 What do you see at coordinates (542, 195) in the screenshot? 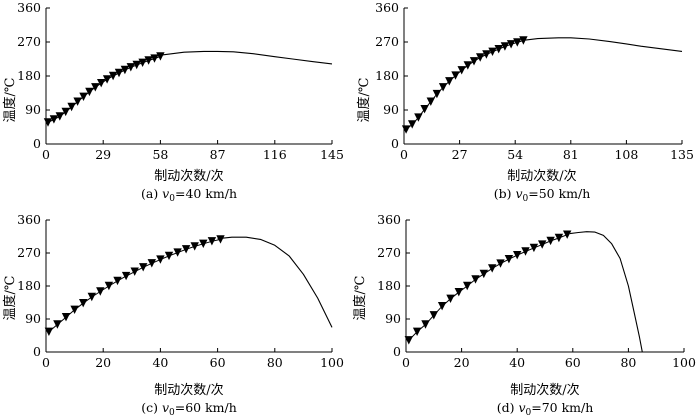
I see `panel-caption: (b) v0=50 km/h` at bounding box center [542, 195].